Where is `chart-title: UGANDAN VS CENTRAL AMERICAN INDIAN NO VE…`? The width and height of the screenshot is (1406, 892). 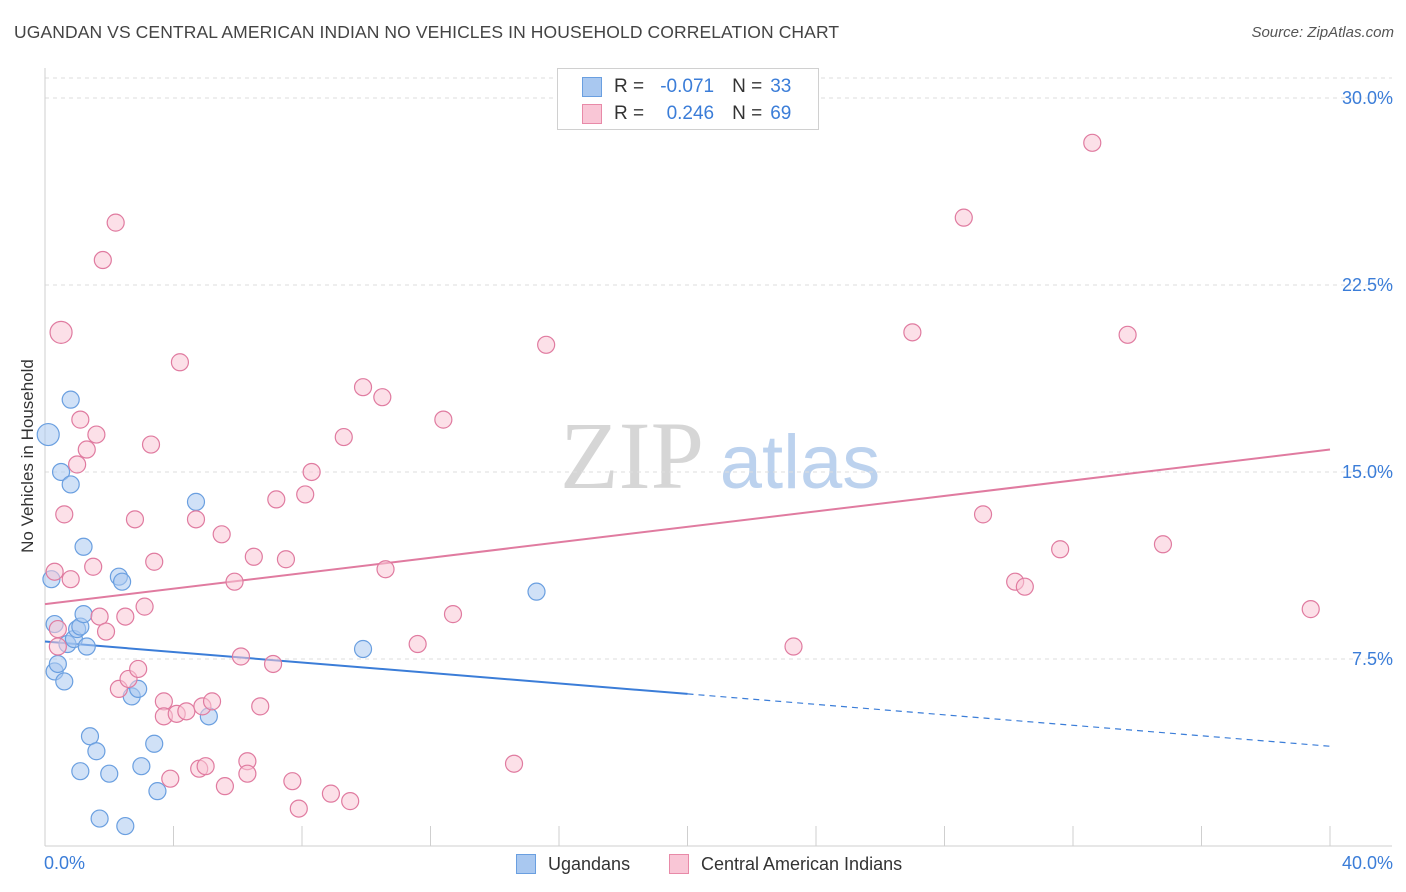
chart-title: UGANDAN VS CENTRAL AMERICAN INDIAN NO VE… is located at coordinates (427, 32).